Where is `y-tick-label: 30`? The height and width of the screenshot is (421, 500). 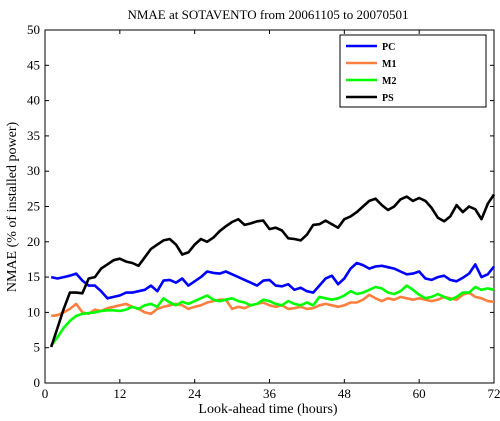
y-tick-label: 30 is located at coordinates (33, 170).